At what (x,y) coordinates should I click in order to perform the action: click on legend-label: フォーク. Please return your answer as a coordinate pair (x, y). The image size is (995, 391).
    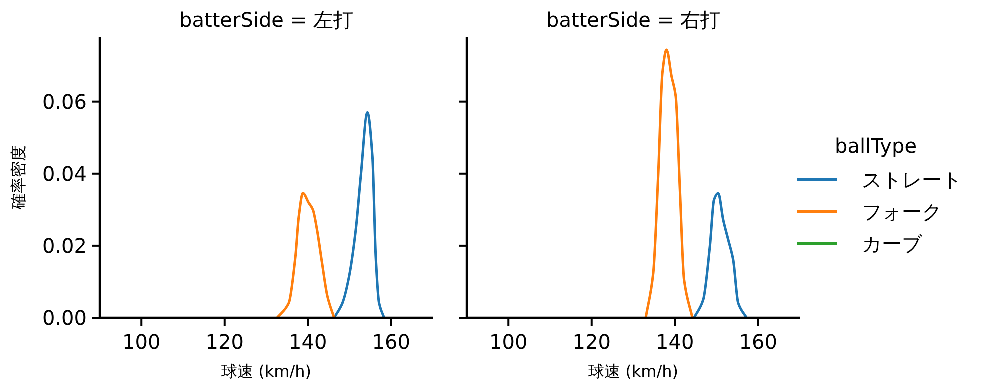
    Looking at the image, I should click on (902, 212).